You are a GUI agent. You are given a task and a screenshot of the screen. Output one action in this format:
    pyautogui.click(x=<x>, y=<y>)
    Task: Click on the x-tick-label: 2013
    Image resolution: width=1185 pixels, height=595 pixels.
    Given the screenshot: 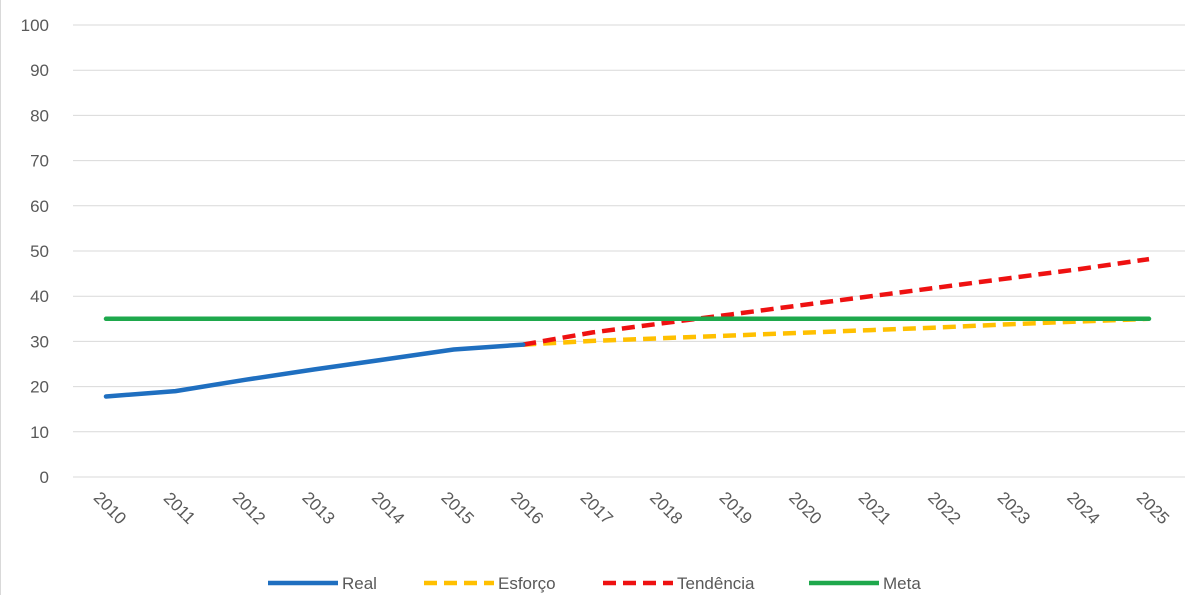 What is the action you would take?
    pyautogui.click(x=318, y=508)
    